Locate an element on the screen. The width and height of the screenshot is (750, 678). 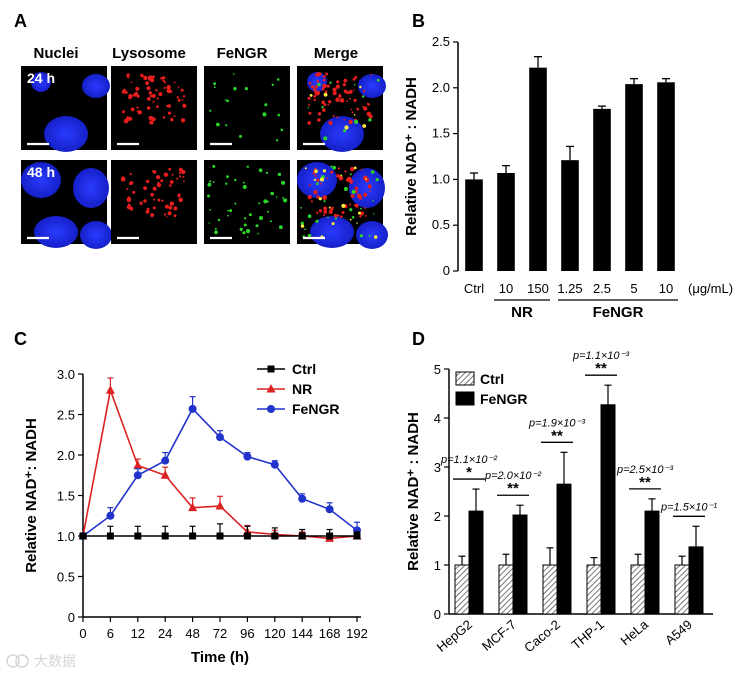
column-header-nuclei: Nuclei is located at coordinates (55, 53).